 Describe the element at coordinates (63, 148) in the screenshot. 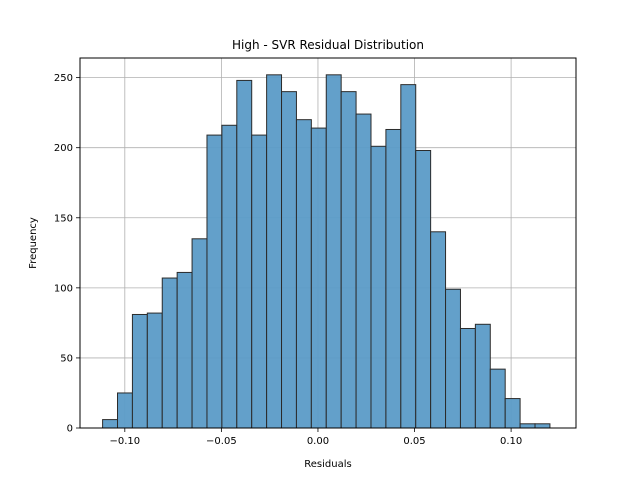

I see `y-tick-label: 200` at that location.